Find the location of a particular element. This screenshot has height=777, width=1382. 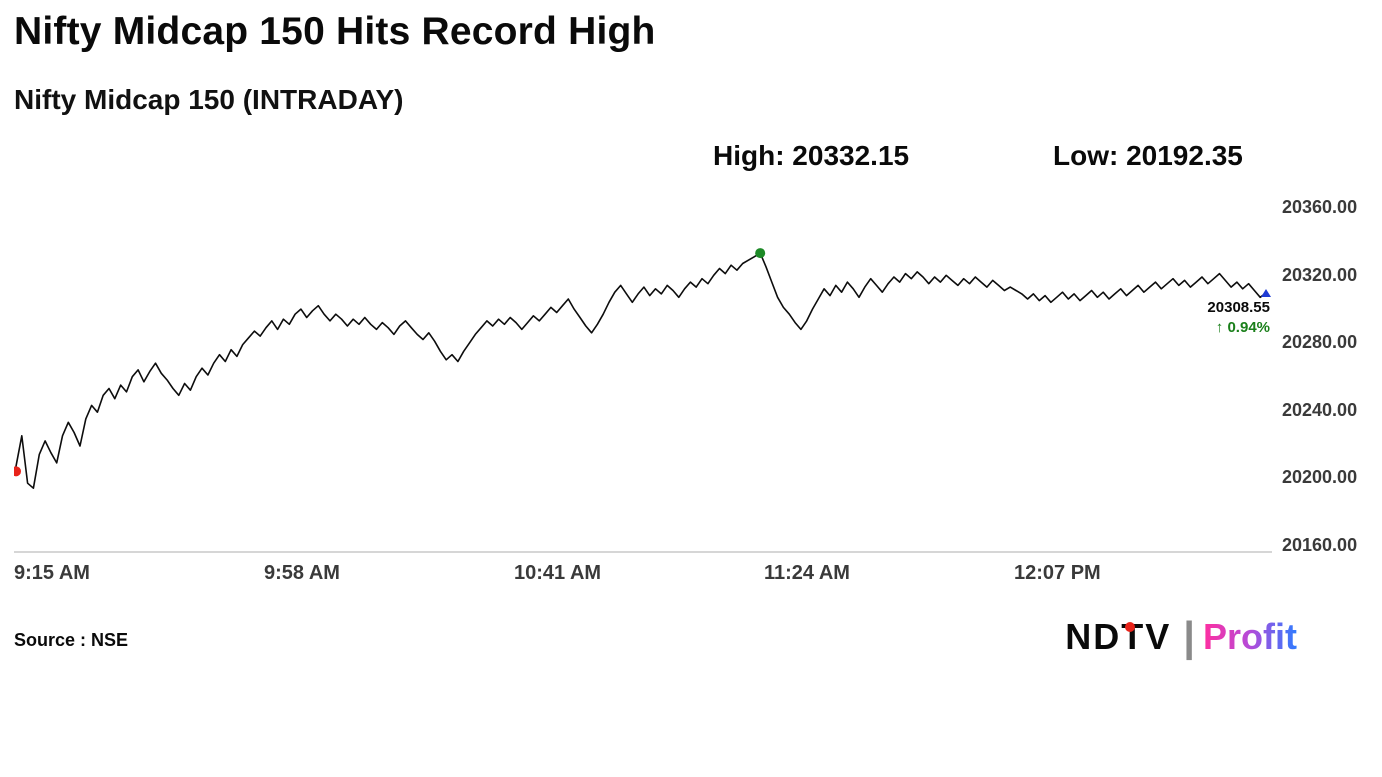

x-tick-label: 11:24 AM is located at coordinates (807, 573).